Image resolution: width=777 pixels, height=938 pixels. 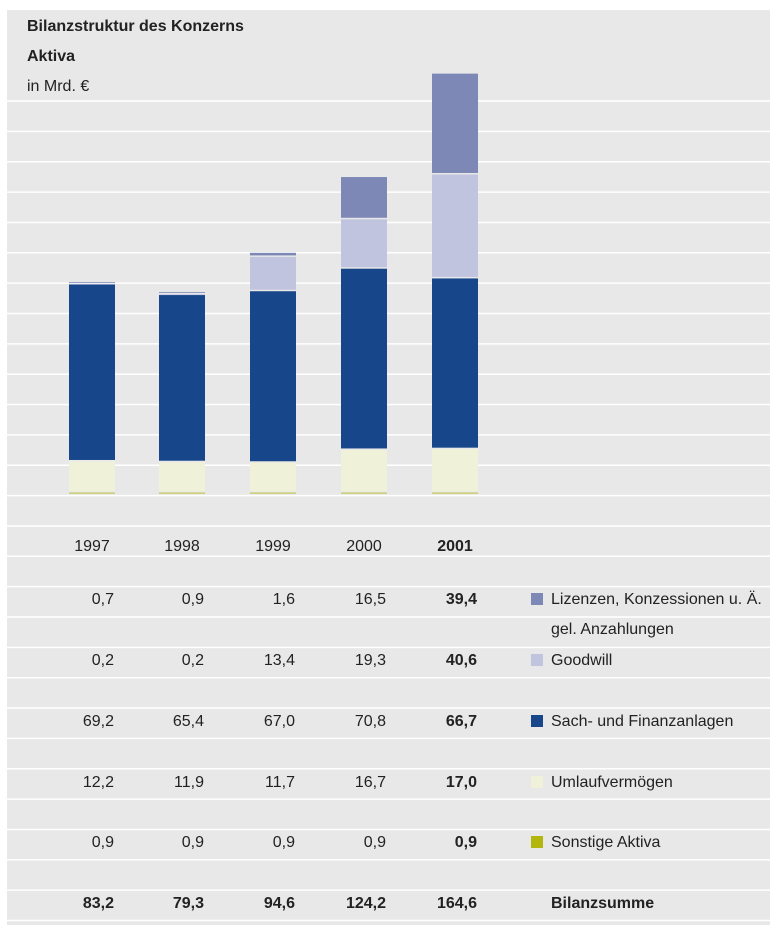 What do you see at coordinates (461, 721) in the screenshot?
I see `value-label: 66,7` at bounding box center [461, 721].